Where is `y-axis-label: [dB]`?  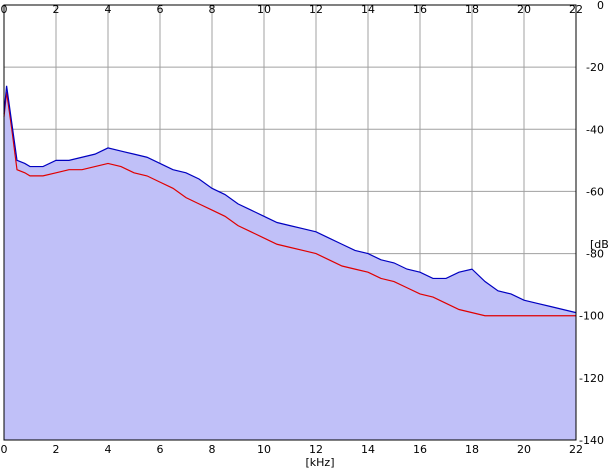
y-axis-label: [dB] is located at coordinates (599, 244).